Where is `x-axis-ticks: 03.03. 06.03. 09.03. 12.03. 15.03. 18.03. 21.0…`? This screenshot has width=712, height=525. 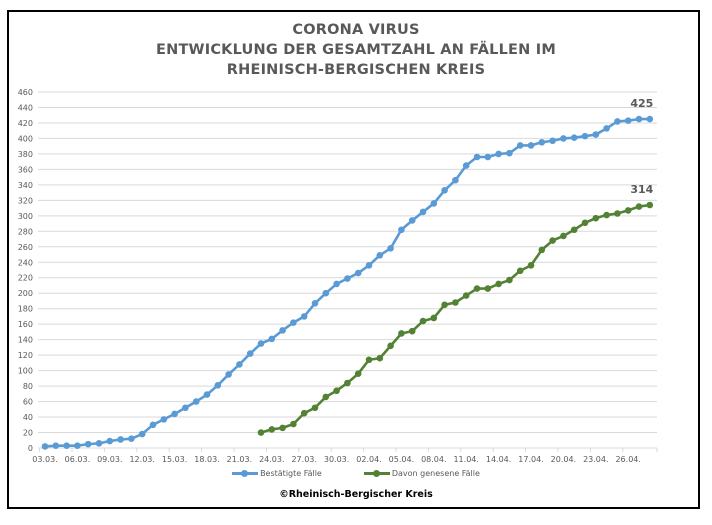
x-axis-ticks: 03.03. 06.03. 09.03. 12.03. 15.03. 18.03. 21.0… is located at coordinates (345, 456).